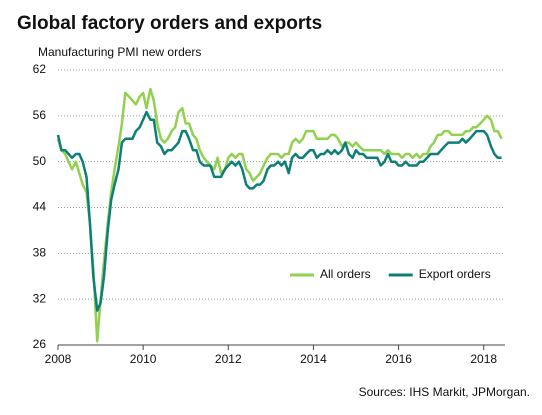 This screenshot has height=415, width=542. I want to click on legend-label: Export orders, so click(455, 274).